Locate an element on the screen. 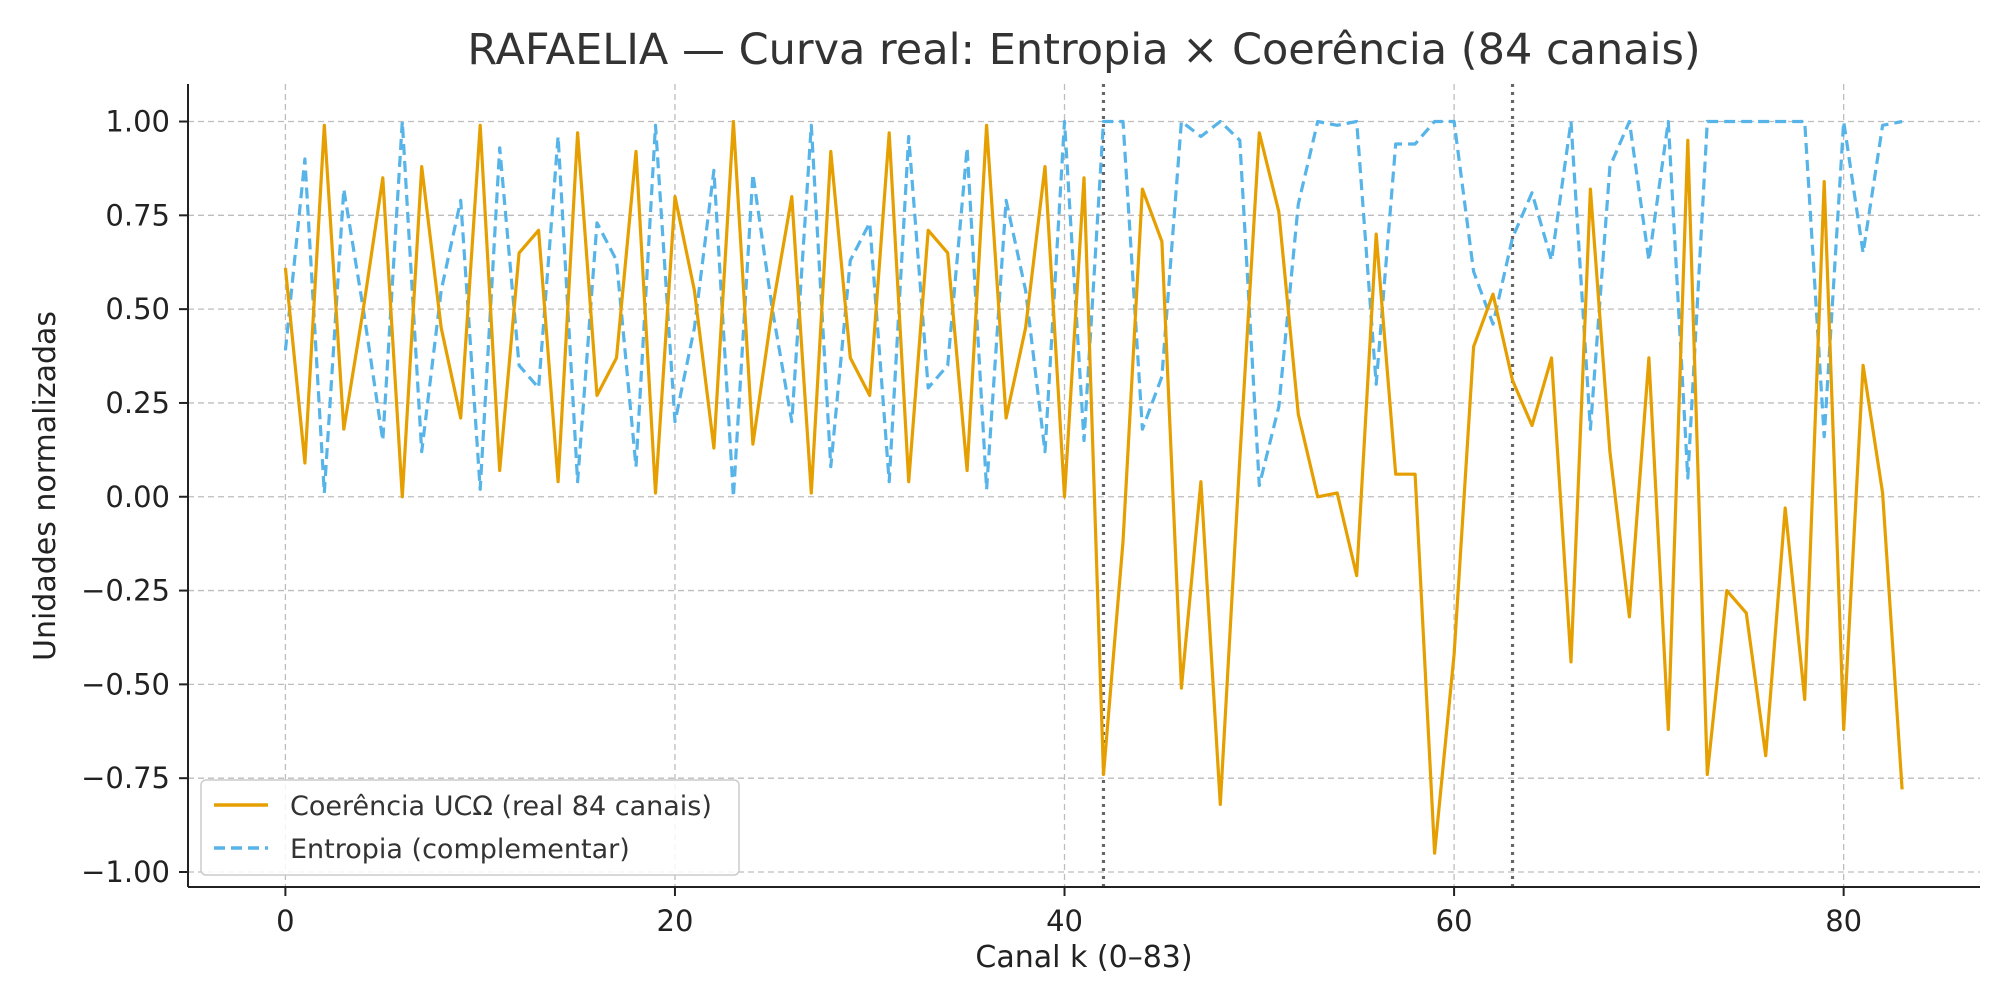 Image resolution: width=2000 pixels, height=1000 pixels. legend-label-entropia: Entropia (complementar) is located at coordinates (460, 849).